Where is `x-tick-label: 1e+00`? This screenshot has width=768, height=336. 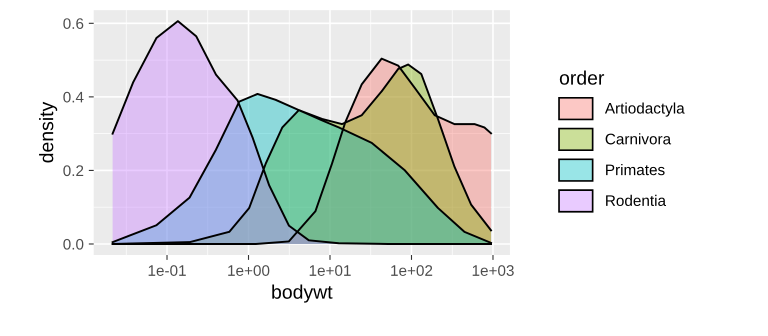
x-tick-label: 1e+00 is located at coordinates (249, 270).